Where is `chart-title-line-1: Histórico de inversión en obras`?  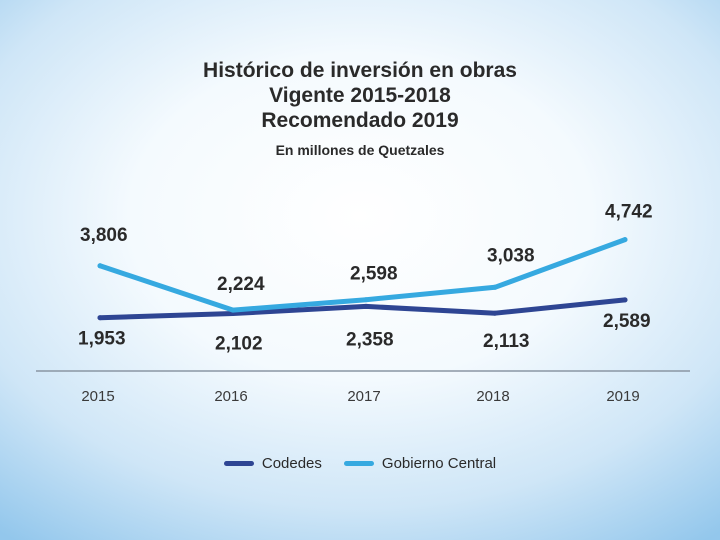
chart-title-line-1: Histórico de inversión en obras is located at coordinates (360, 70).